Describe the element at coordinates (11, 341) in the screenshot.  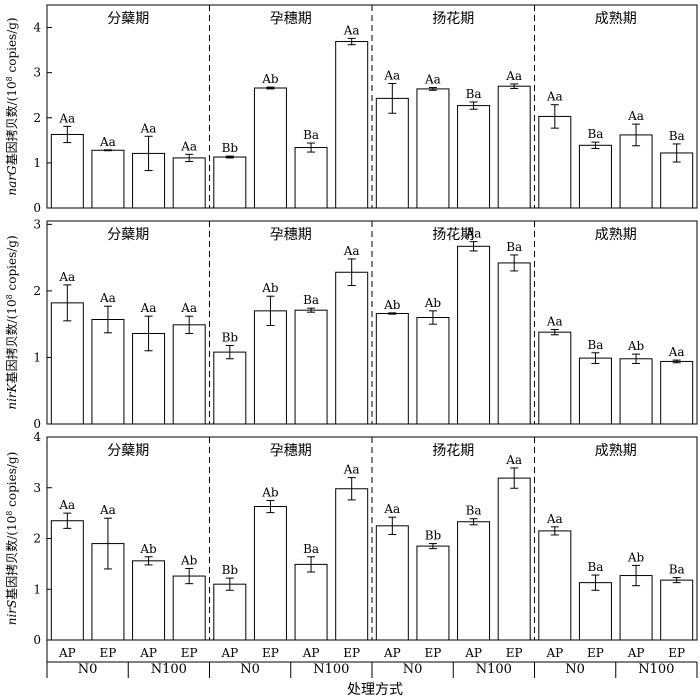
I see `y-label-text: 基因拷贝数/(10` at that location.